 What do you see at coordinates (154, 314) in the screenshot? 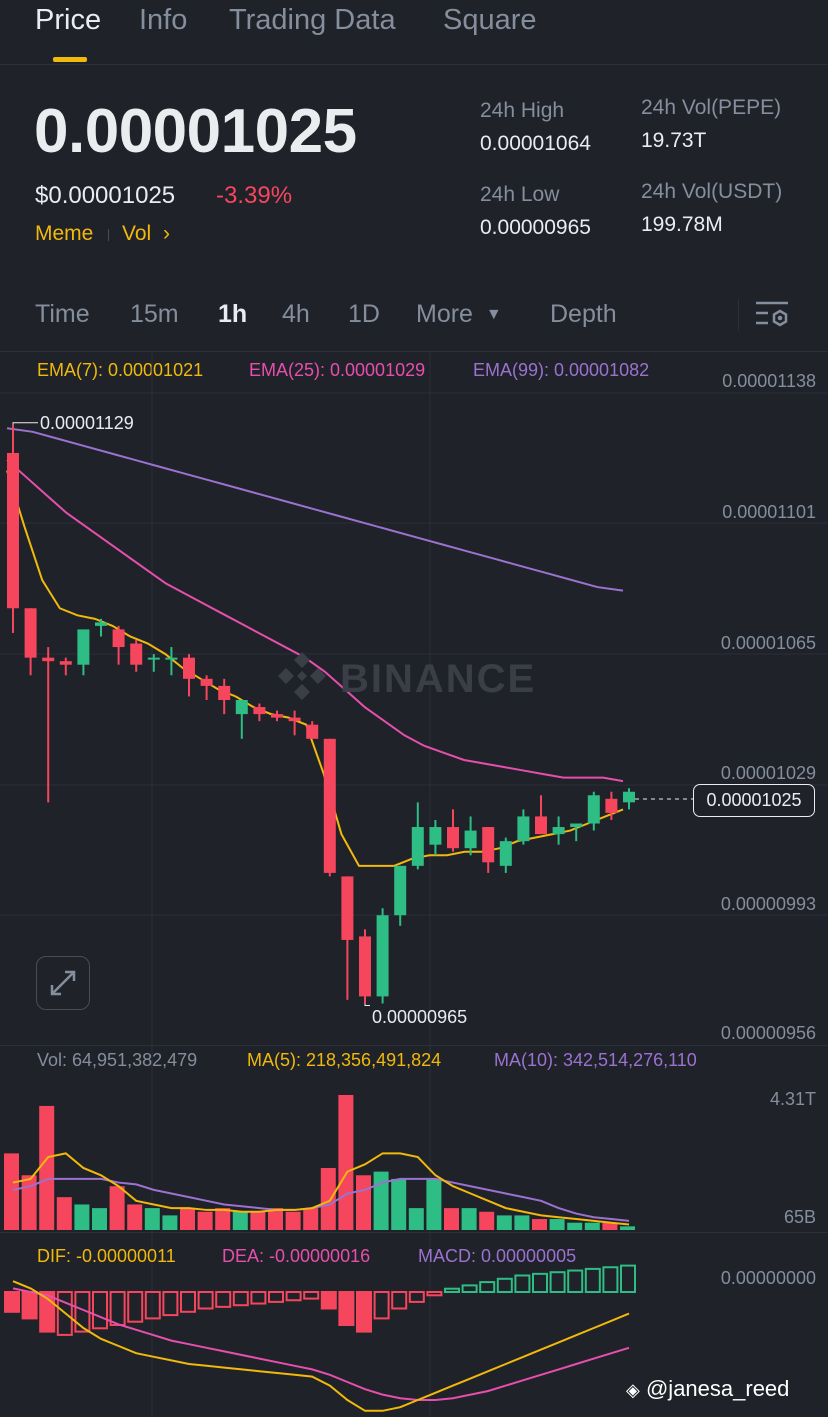
I see `interval-15m: 15m` at bounding box center [154, 314].